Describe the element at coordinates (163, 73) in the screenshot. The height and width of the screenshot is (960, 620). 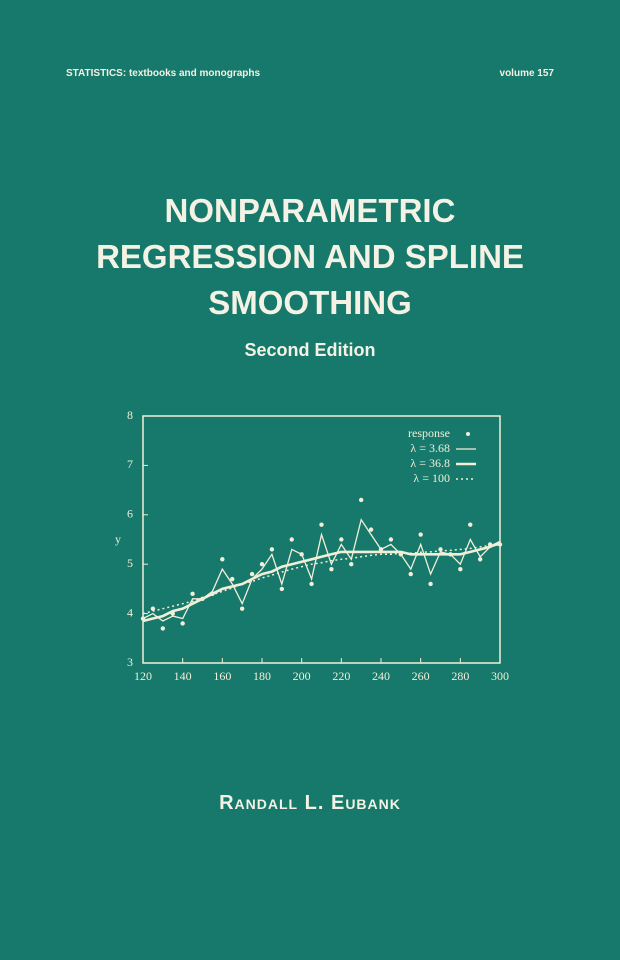
I see `series-label: STATISTICS: textbooks and monographs` at that location.